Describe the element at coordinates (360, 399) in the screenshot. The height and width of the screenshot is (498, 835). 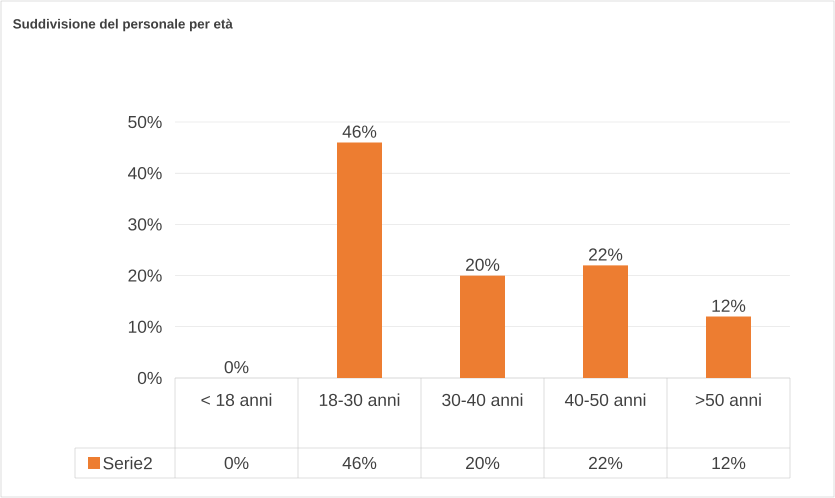
I see `x-tick-label: 18-30 anni` at that location.